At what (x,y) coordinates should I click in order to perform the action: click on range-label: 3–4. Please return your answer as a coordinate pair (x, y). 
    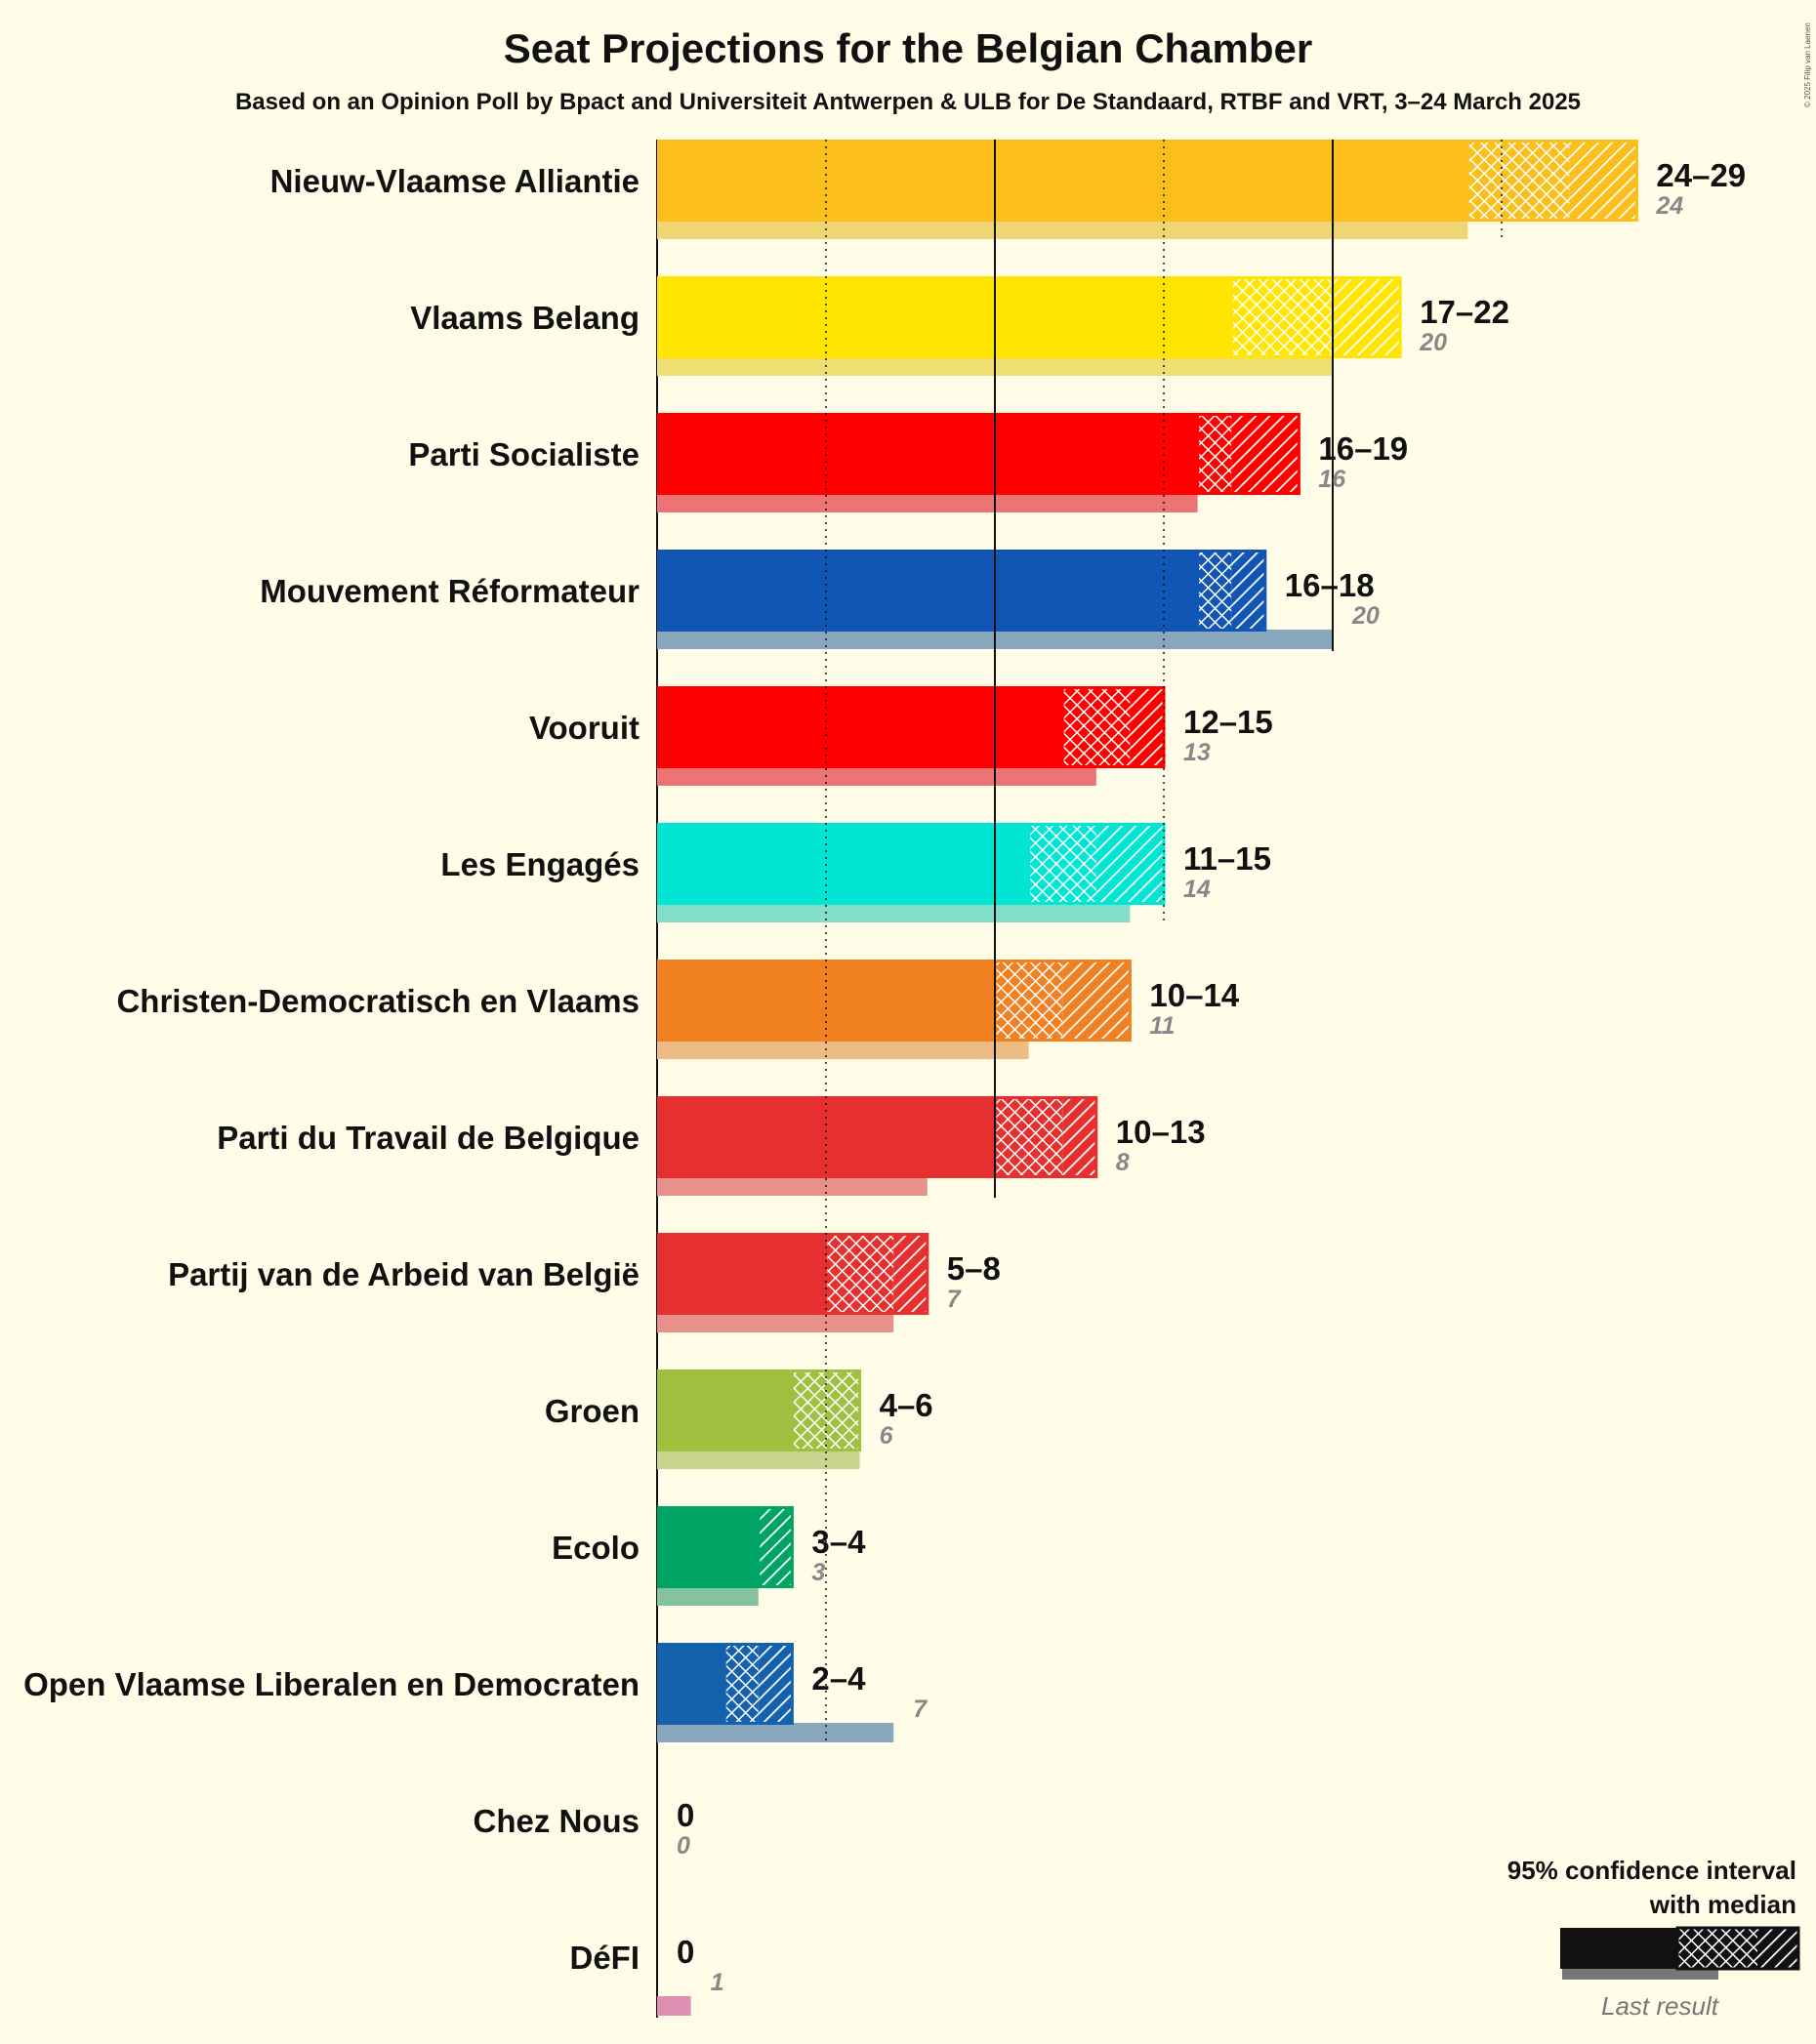
    Looking at the image, I should click on (839, 1542).